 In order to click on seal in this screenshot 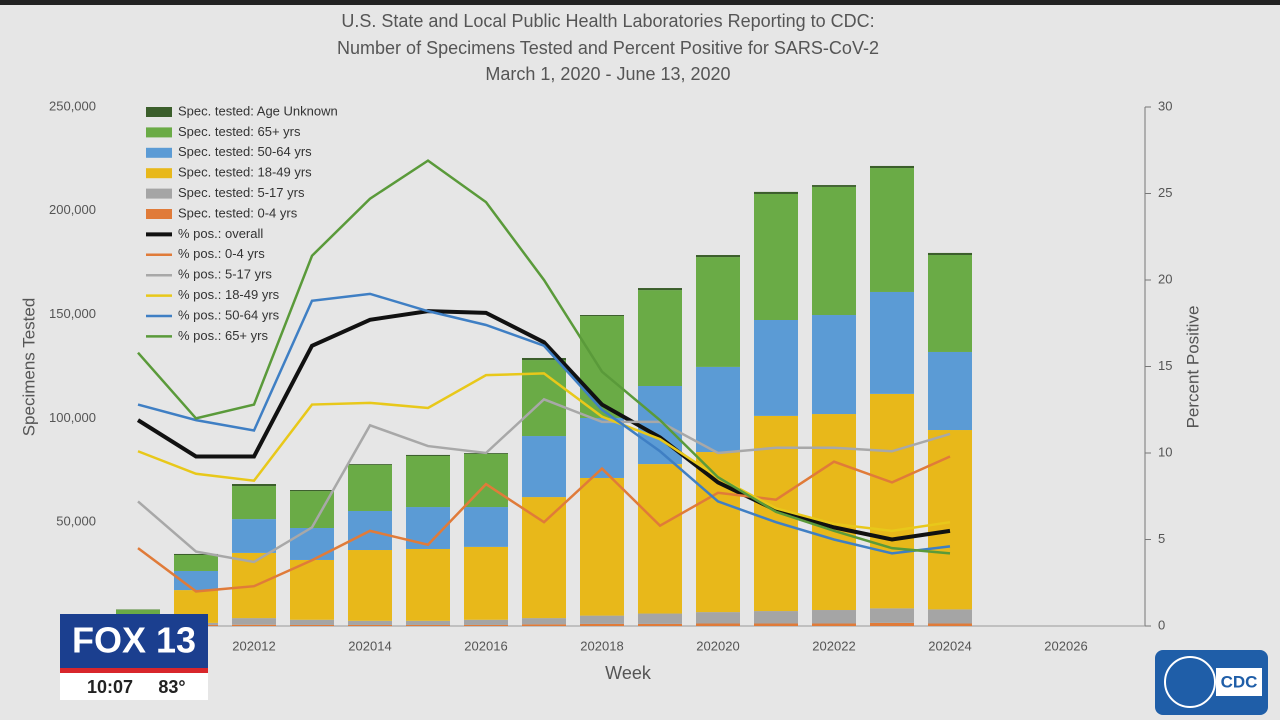, I will do `click(1190, 682)`.